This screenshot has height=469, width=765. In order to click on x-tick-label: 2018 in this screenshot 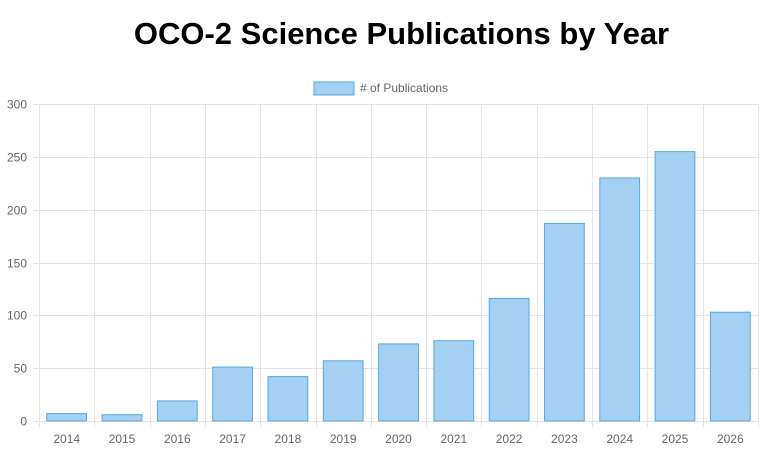, I will do `click(288, 439)`.